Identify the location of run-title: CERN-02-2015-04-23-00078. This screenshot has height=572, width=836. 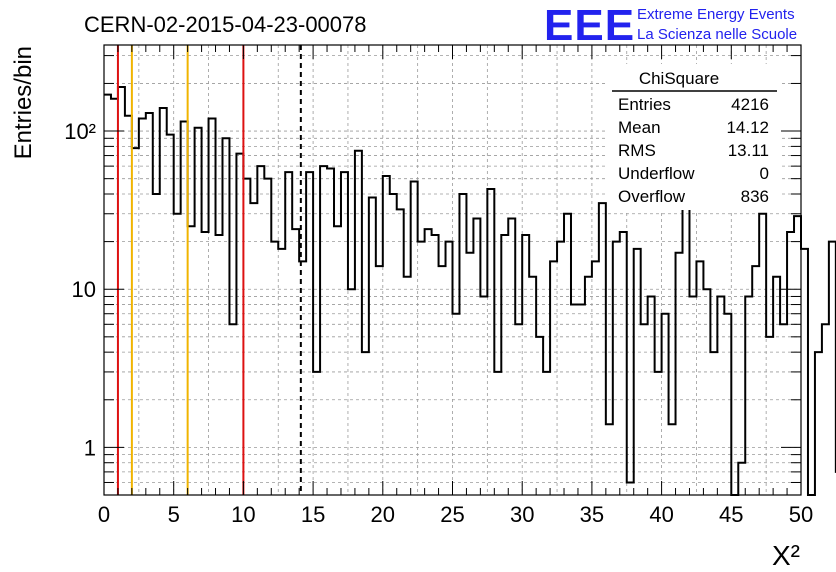
(225, 24).